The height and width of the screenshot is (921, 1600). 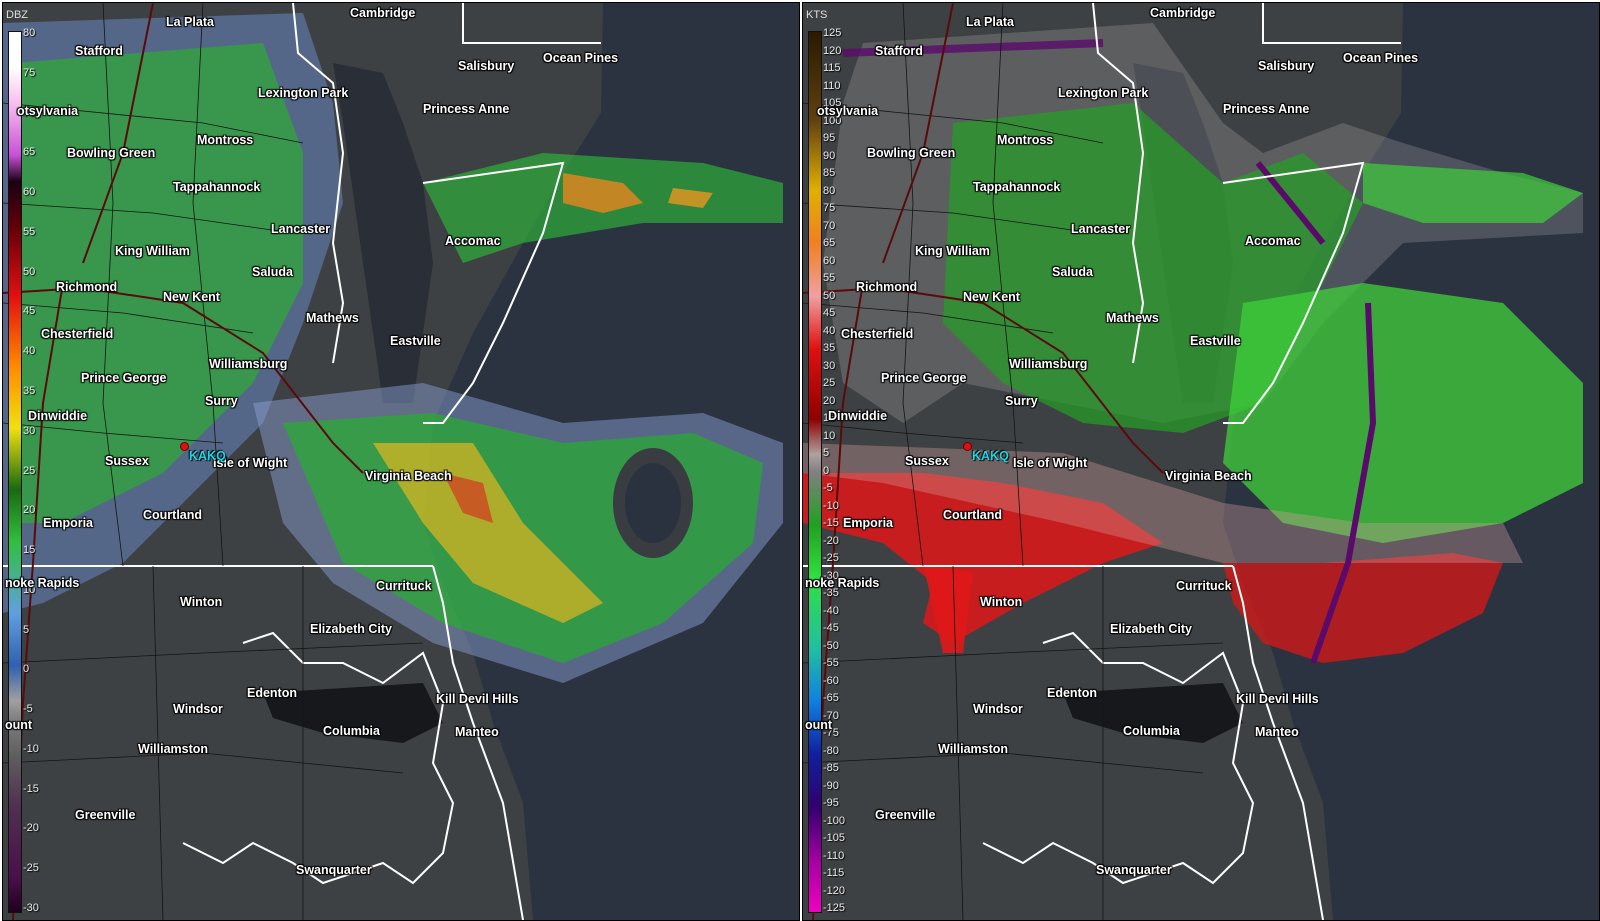 I want to click on city-label: otsylvania, so click(x=848, y=111).